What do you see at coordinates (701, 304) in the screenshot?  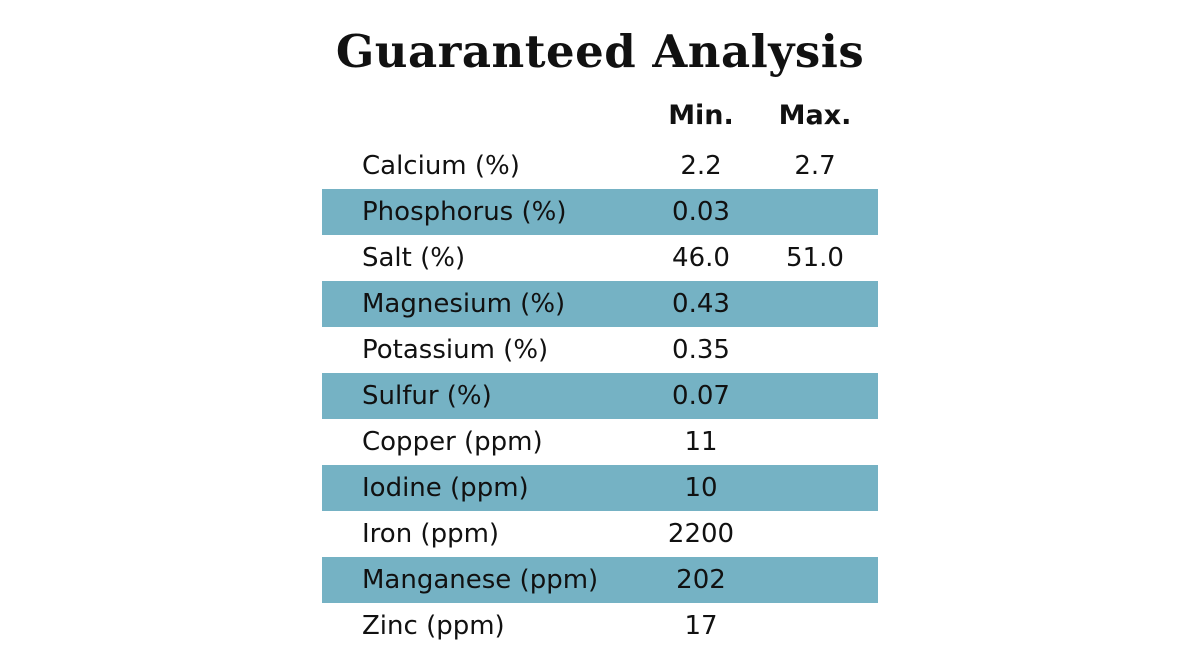 I see `row-min-value: 0.43` at bounding box center [701, 304].